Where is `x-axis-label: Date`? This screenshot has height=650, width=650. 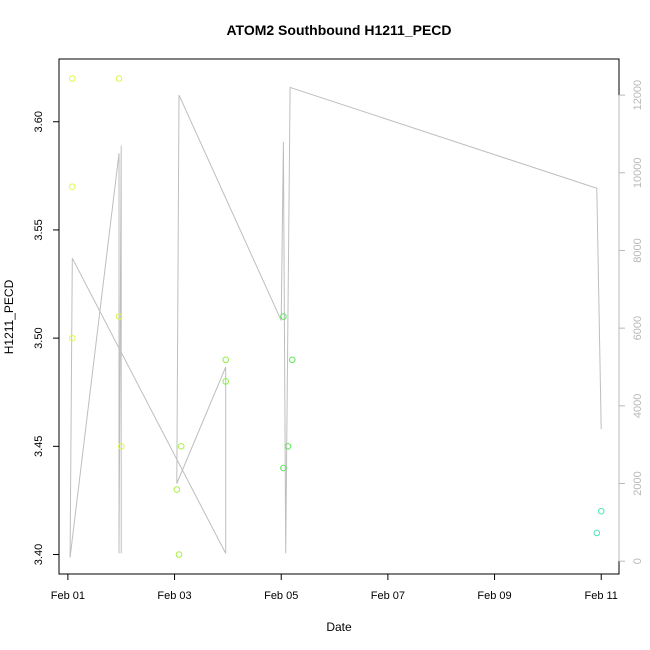
x-axis-label: Date is located at coordinates (339, 627).